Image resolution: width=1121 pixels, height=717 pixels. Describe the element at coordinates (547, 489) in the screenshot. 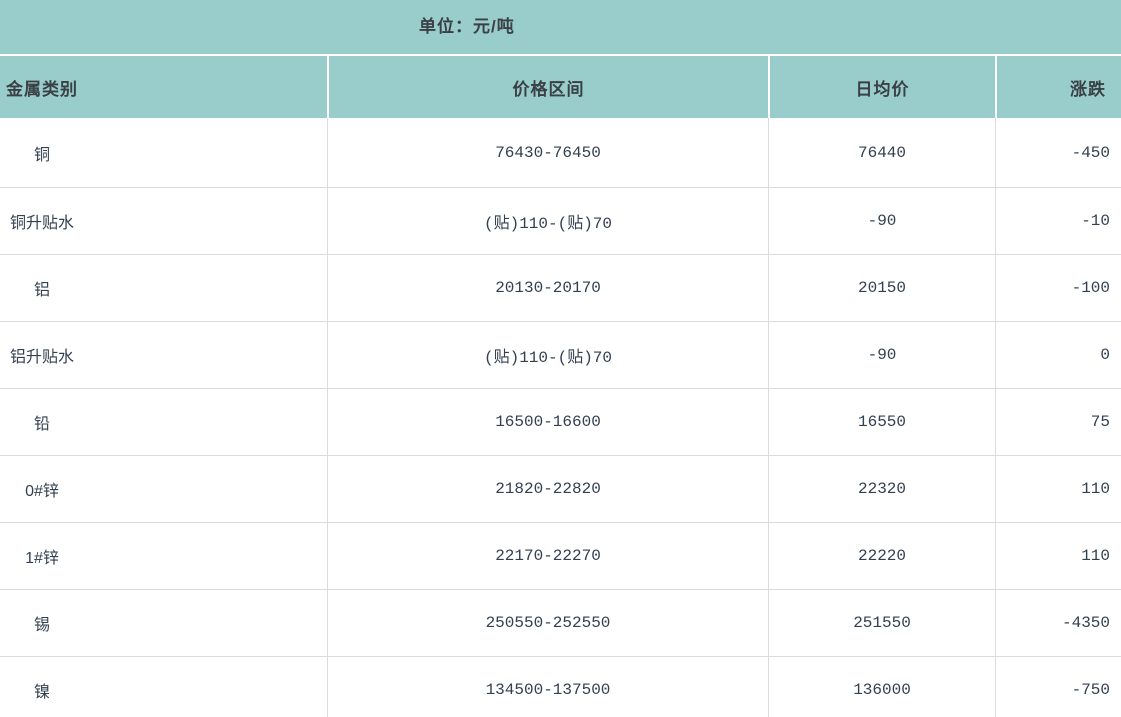

I see `price-range-cell: 21820-22820` at that location.